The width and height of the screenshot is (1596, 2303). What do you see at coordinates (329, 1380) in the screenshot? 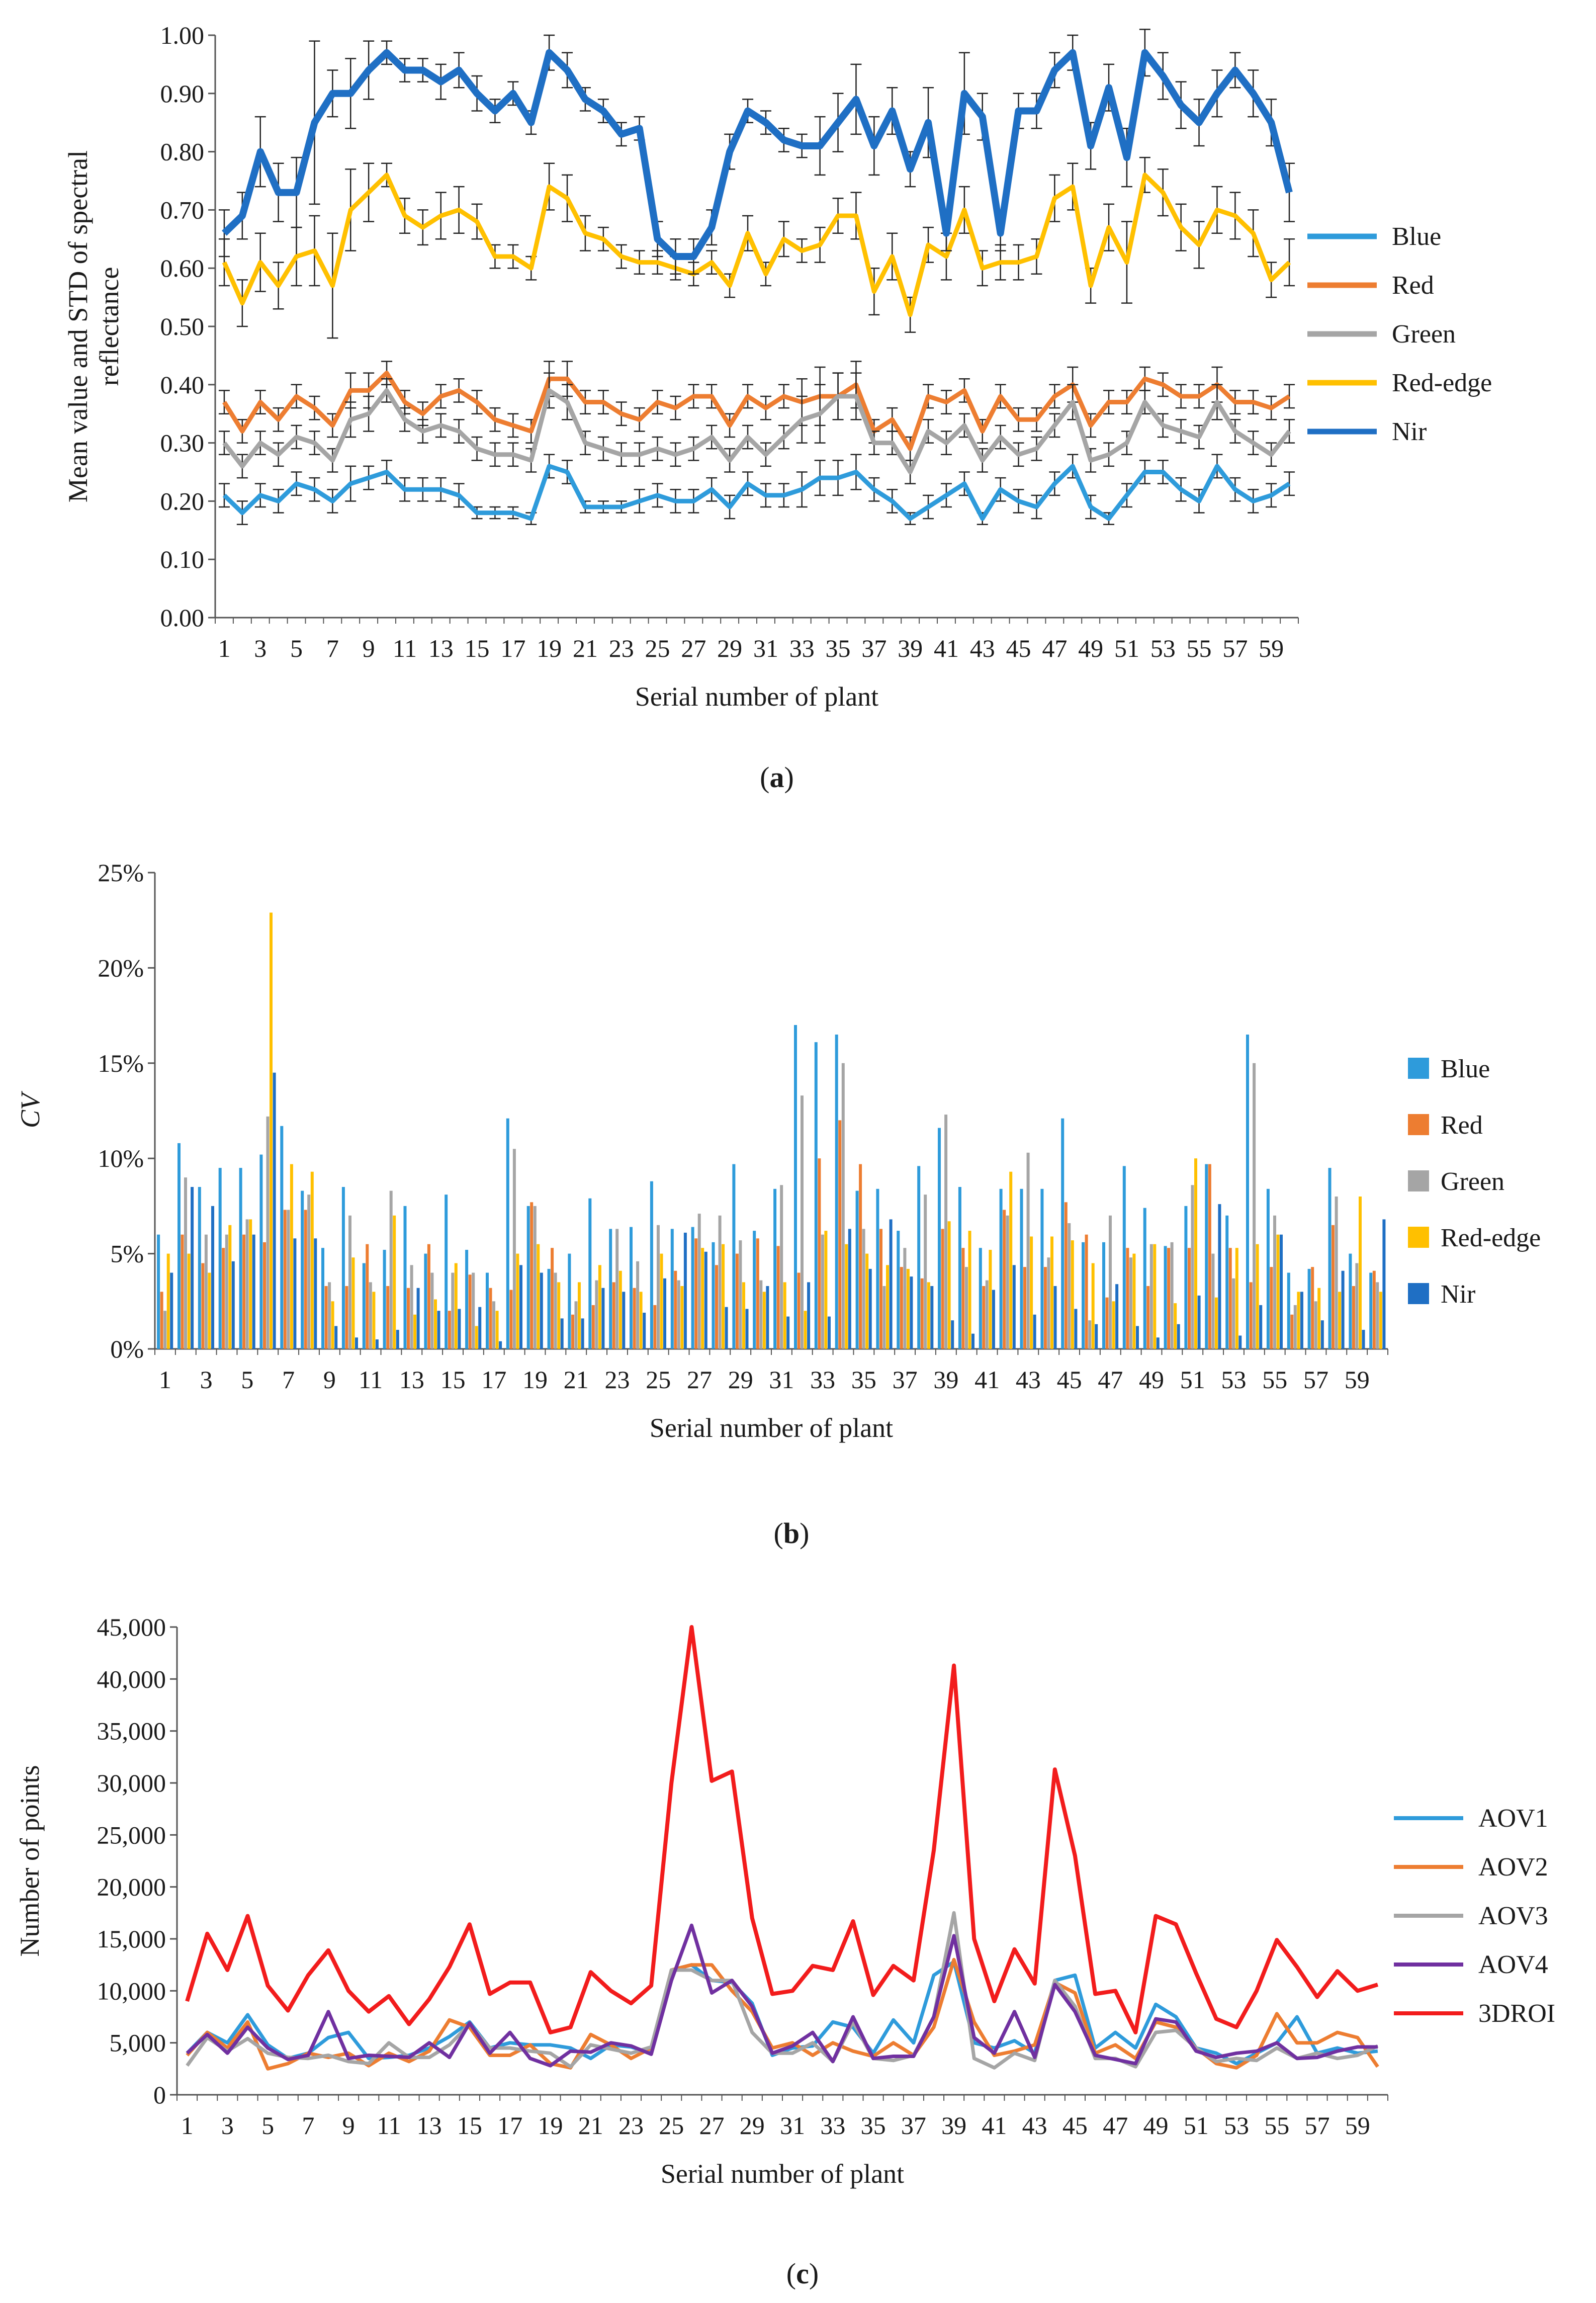
I see `x-tick-label: 9` at bounding box center [329, 1380].